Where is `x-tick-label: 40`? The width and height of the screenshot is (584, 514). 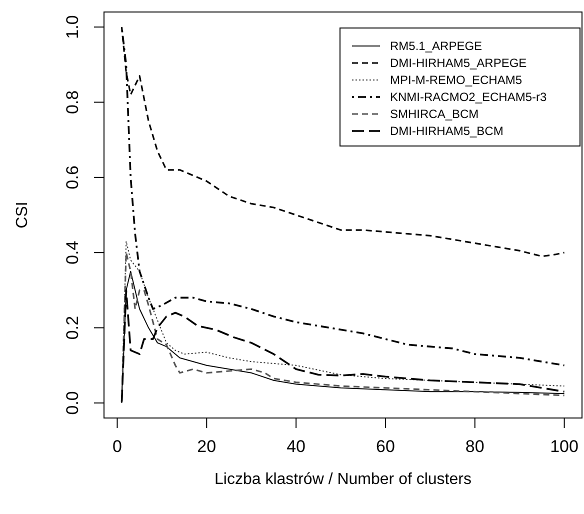 x-tick-label: 40 is located at coordinates (296, 446).